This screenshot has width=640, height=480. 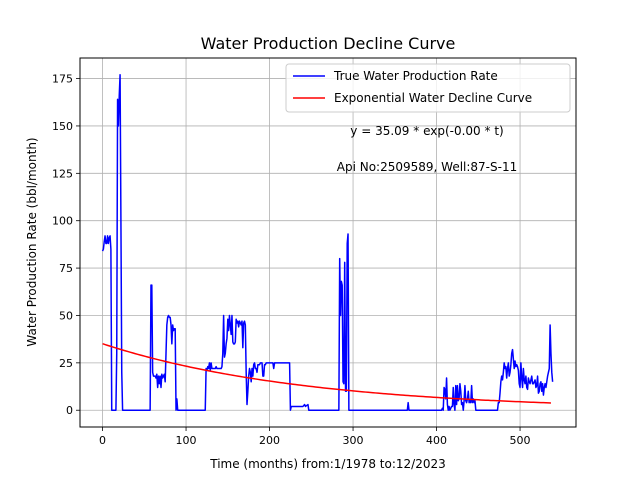 What do you see at coordinates (62, 126) in the screenshot?
I see `y-tick-label: 150` at bounding box center [62, 126].